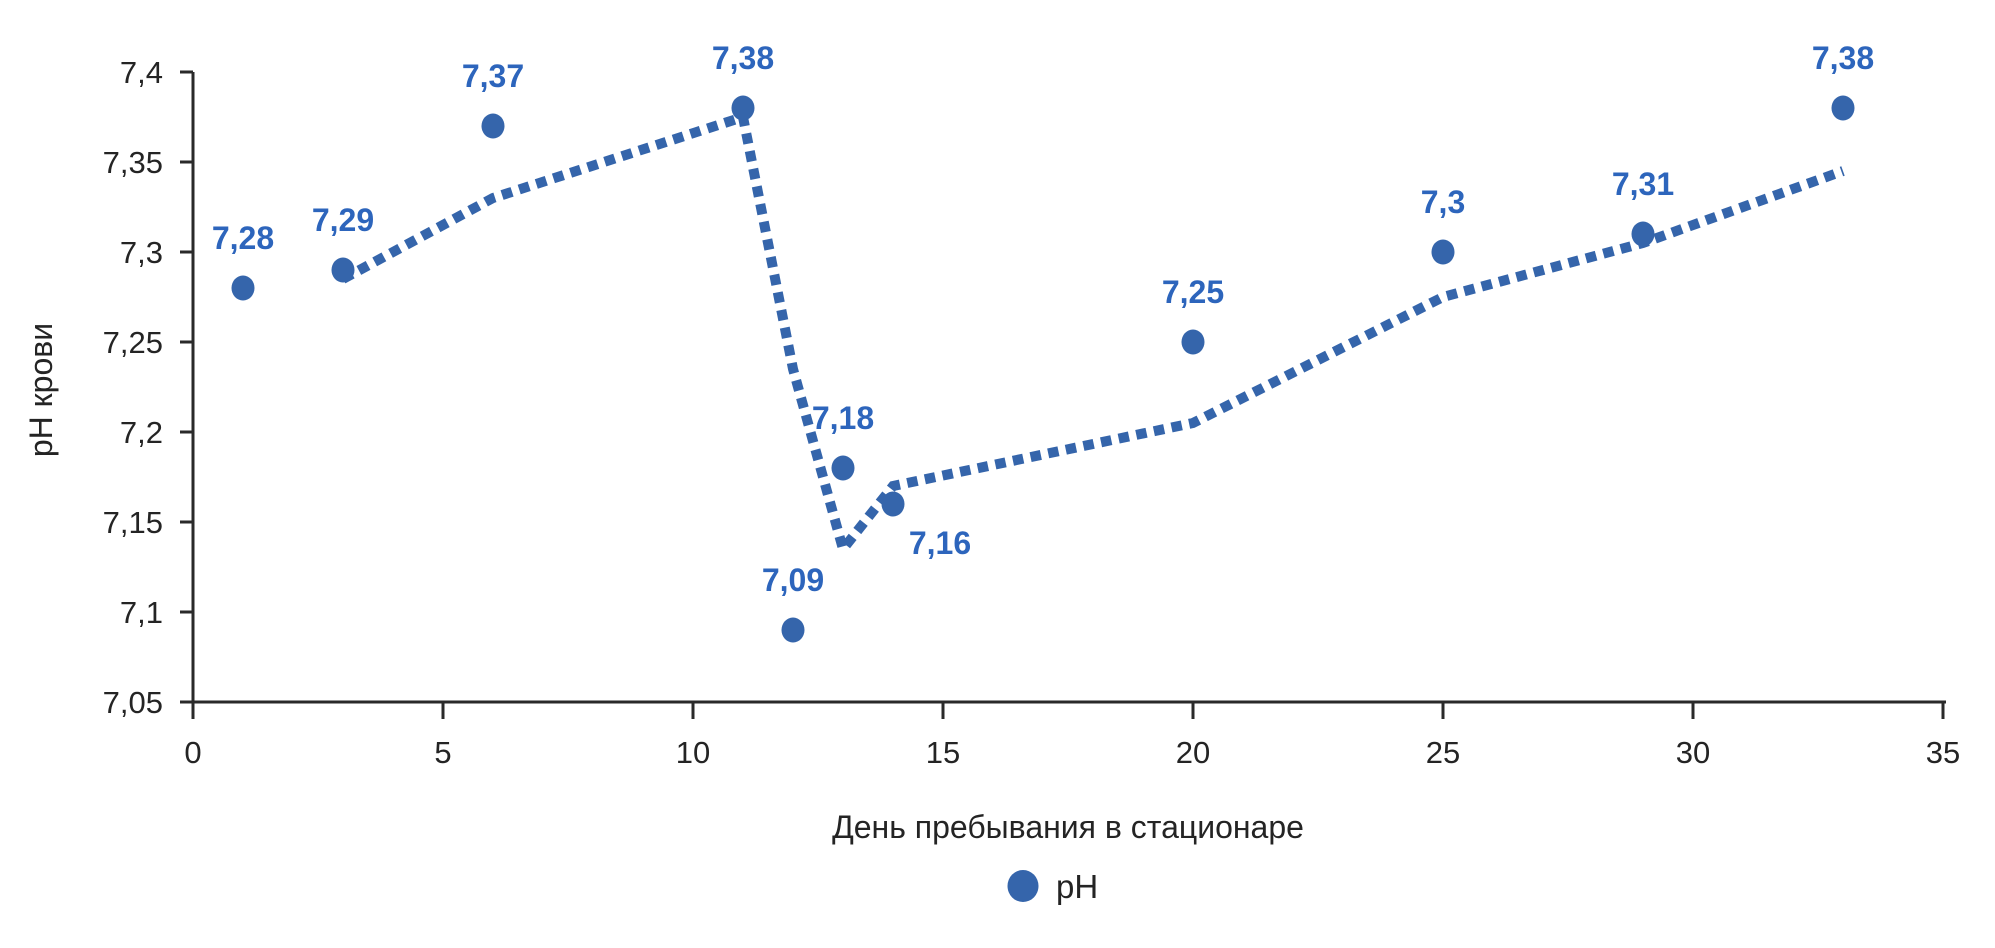 This screenshot has width=1995, height=948. What do you see at coordinates (148, 387) in the screenshot?
I see `y-axis-ticks: 7,4 7,35 7,3 7,25 7,2 7,15 7,1 7,05` at bounding box center [148, 387].